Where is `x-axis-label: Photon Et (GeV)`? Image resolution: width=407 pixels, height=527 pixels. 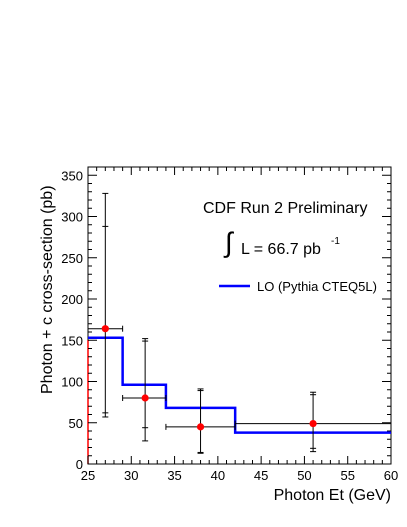
x-axis-label: Photon Et (GeV) is located at coordinates (332, 495).